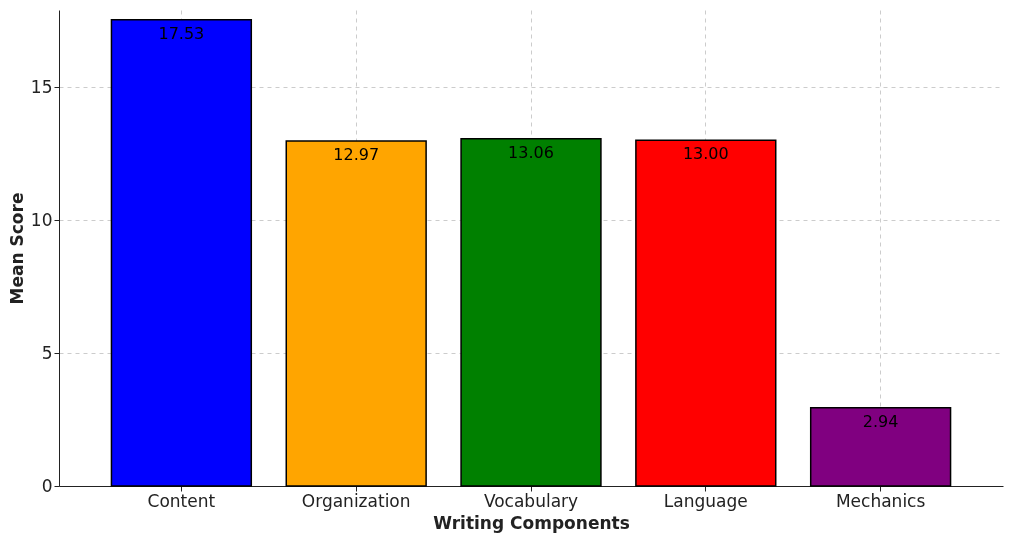 The height and width of the screenshot is (537, 1011). What do you see at coordinates (47, 485) in the screenshot?
I see `y-tick-label: 0` at bounding box center [47, 485].